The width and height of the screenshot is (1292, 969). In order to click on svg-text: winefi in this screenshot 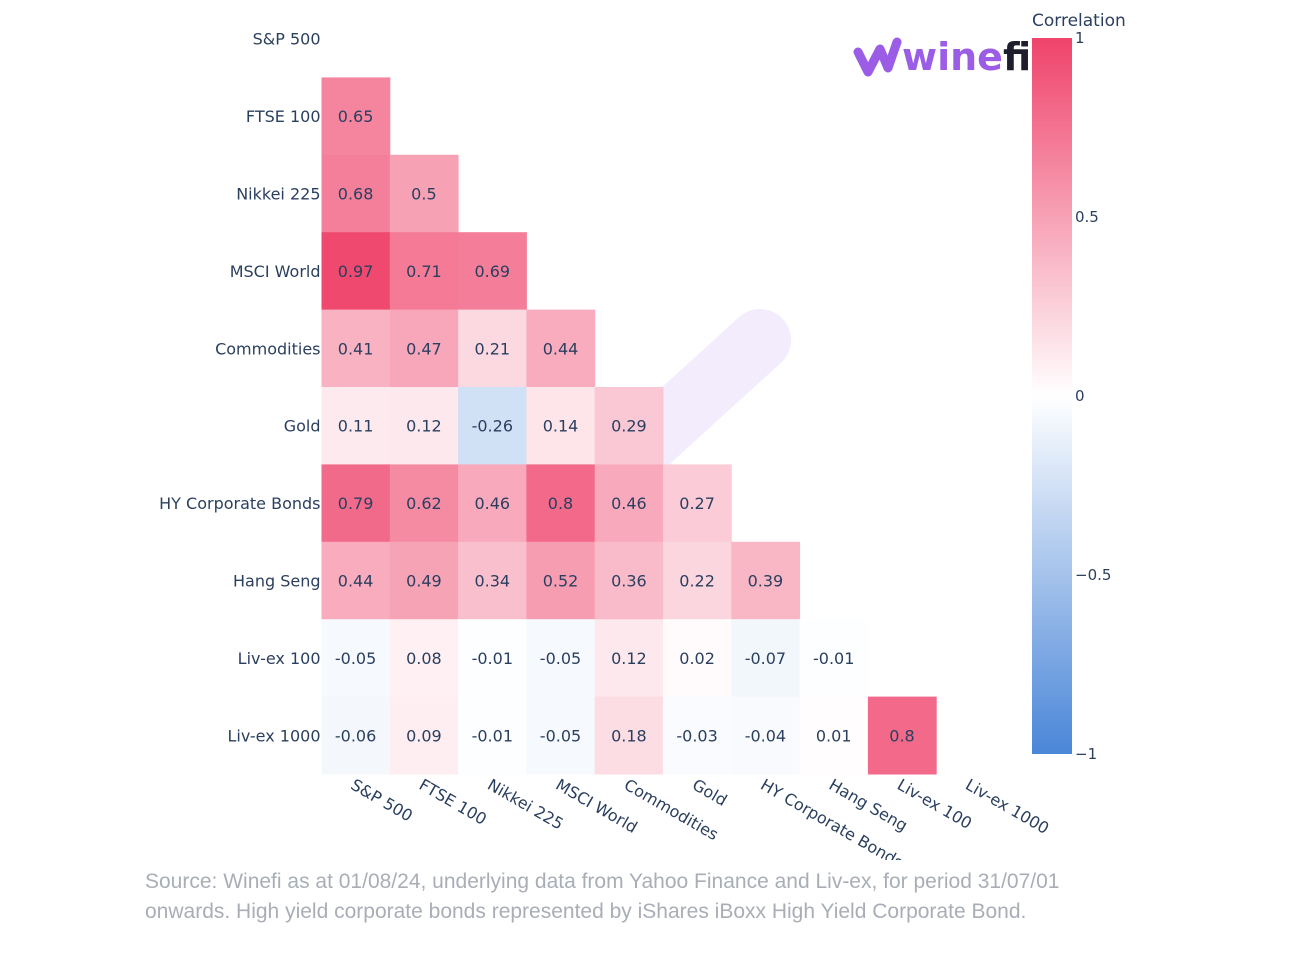, I will do `click(966, 57)`.